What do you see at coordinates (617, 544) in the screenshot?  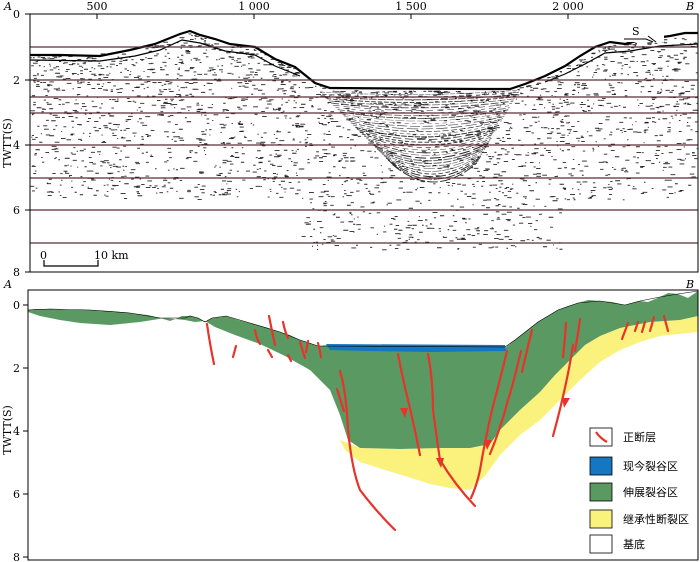 I see `legend-item-basement: 基底` at bounding box center [617, 544].